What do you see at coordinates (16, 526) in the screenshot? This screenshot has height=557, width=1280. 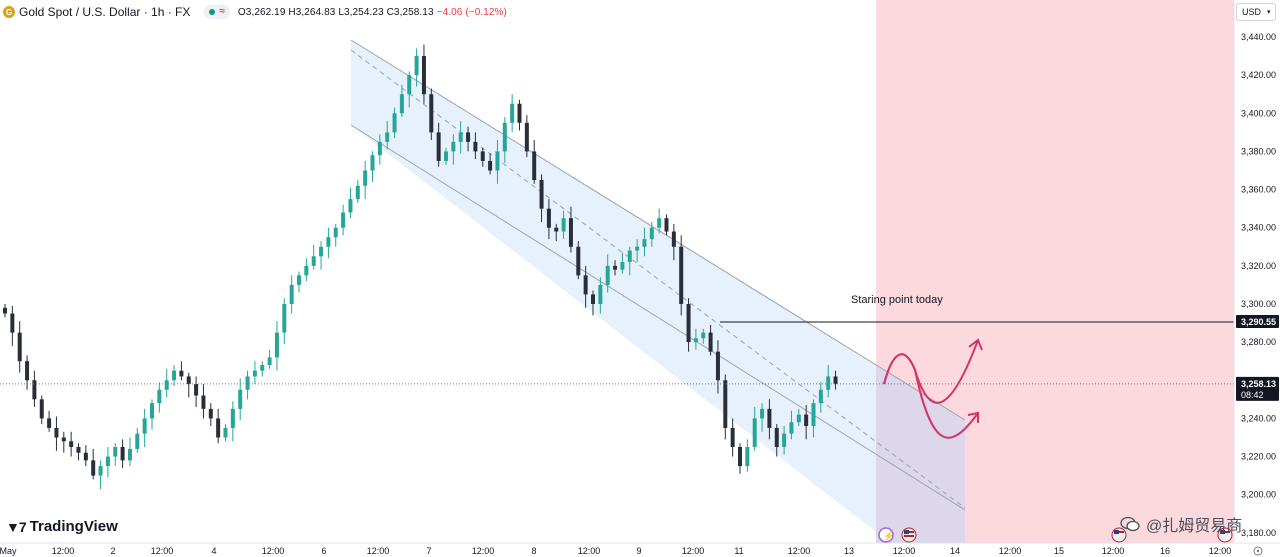 I see `tradingview-logo-icon: ▼7` at bounding box center [16, 526].